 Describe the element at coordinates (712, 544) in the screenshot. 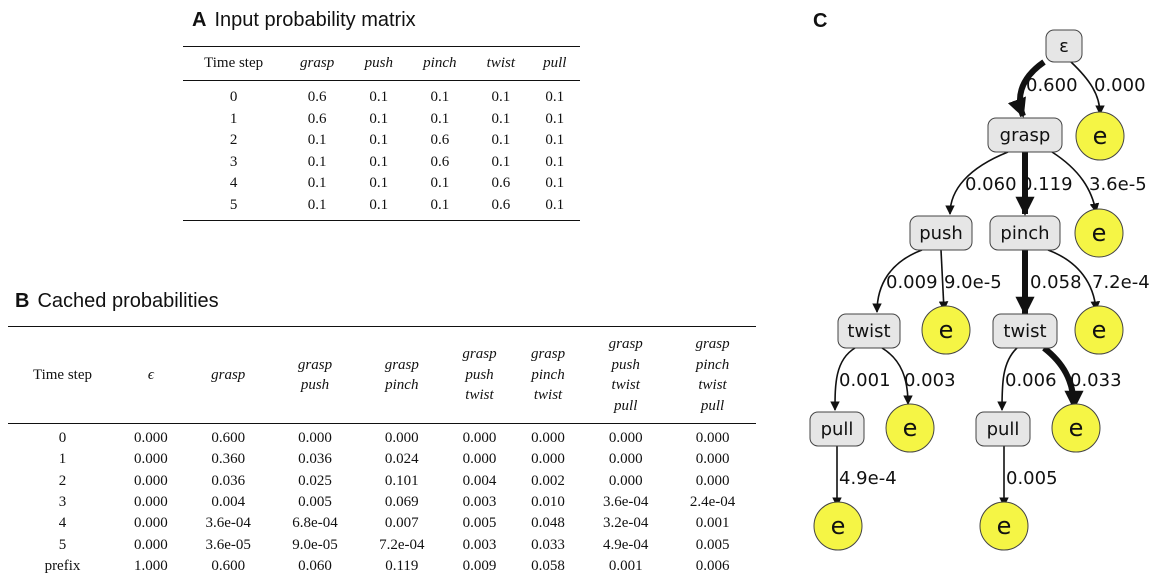

I see `table-cell: 0.005` at that location.